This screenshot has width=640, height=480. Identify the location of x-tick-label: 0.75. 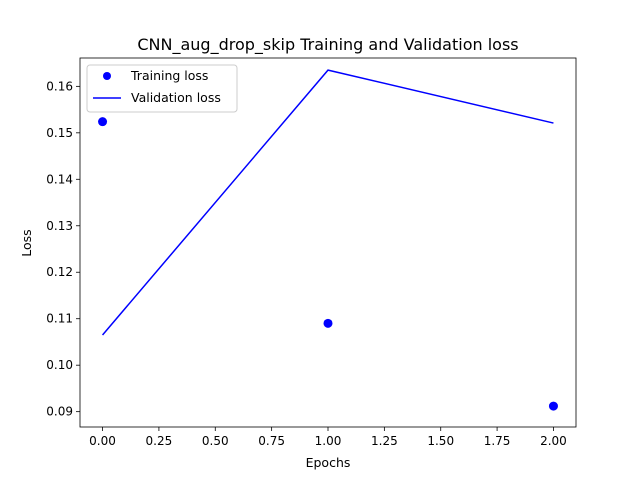
(271, 441).